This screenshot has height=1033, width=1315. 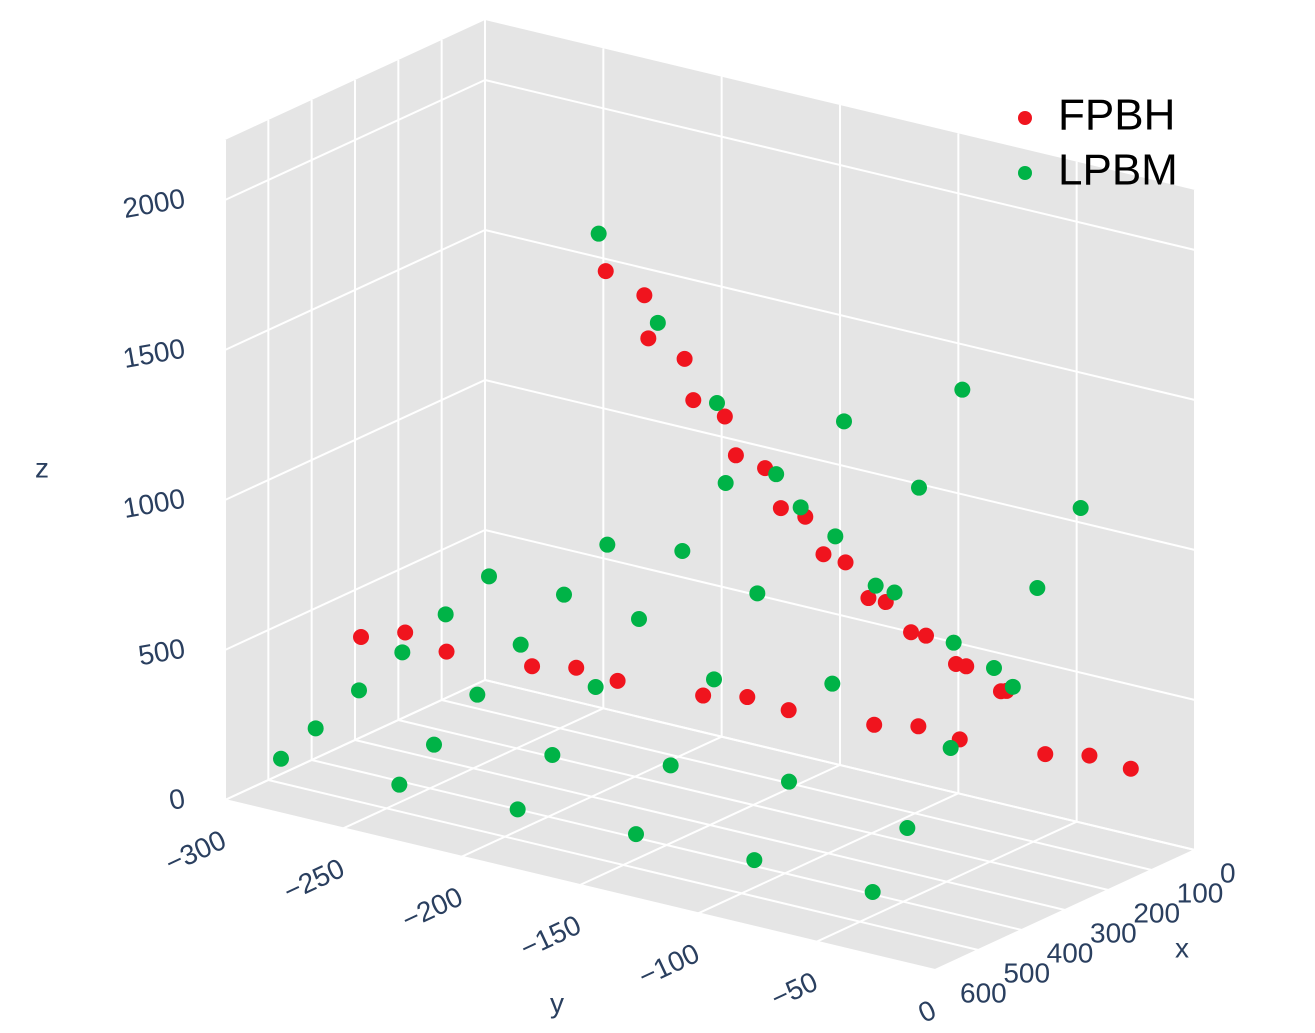 I want to click on z-axis-title: z, so click(x=42, y=467).